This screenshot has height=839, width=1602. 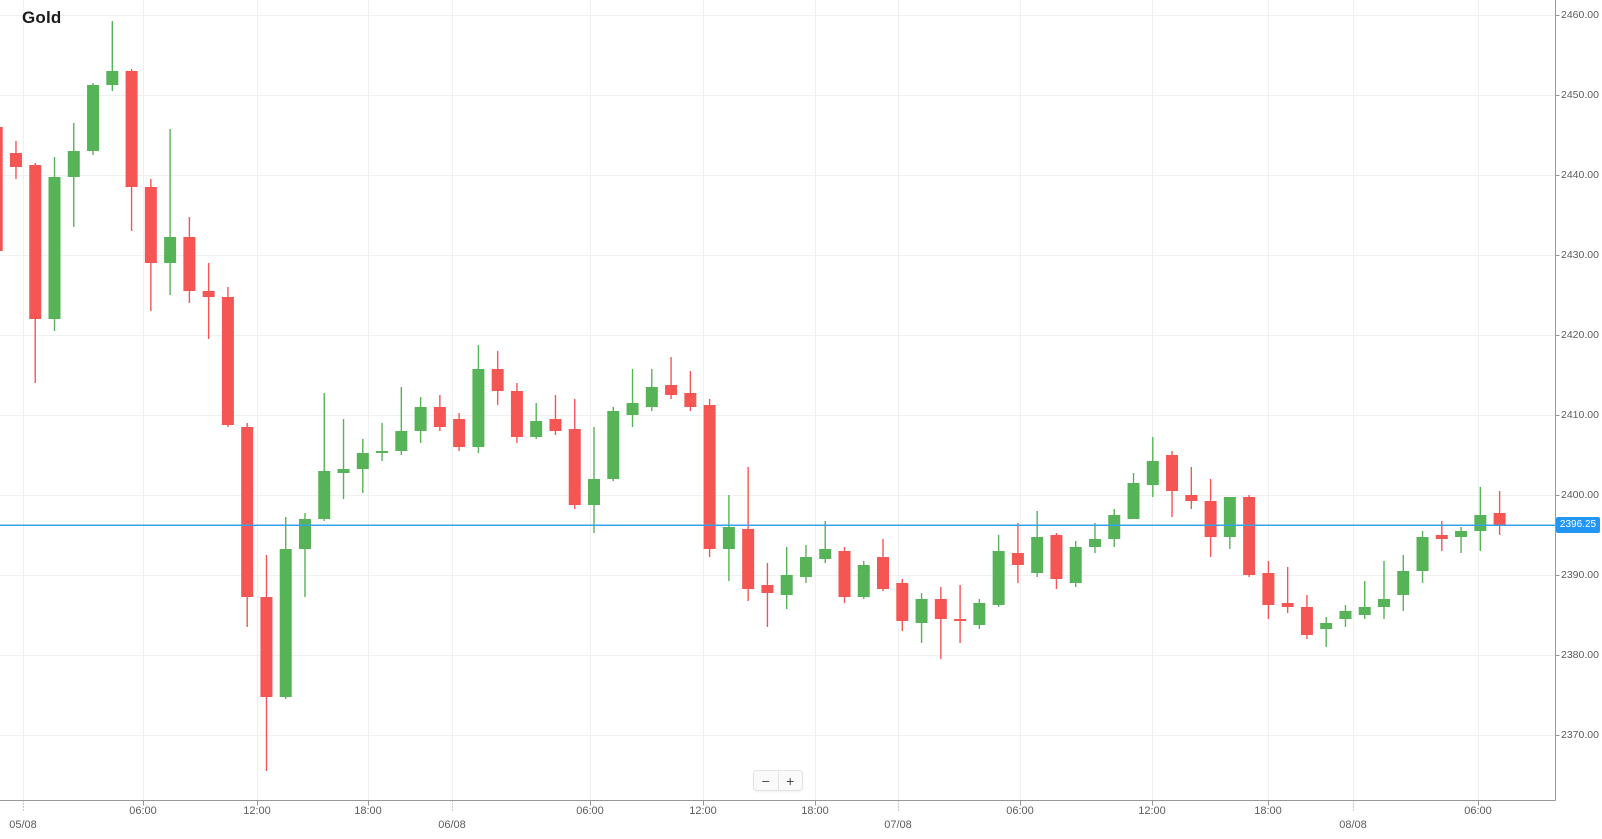 What do you see at coordinates (1580, 575) in the screenshot?
I see `price-axis-label: 2390.00` at bounding box center [1580, 575].